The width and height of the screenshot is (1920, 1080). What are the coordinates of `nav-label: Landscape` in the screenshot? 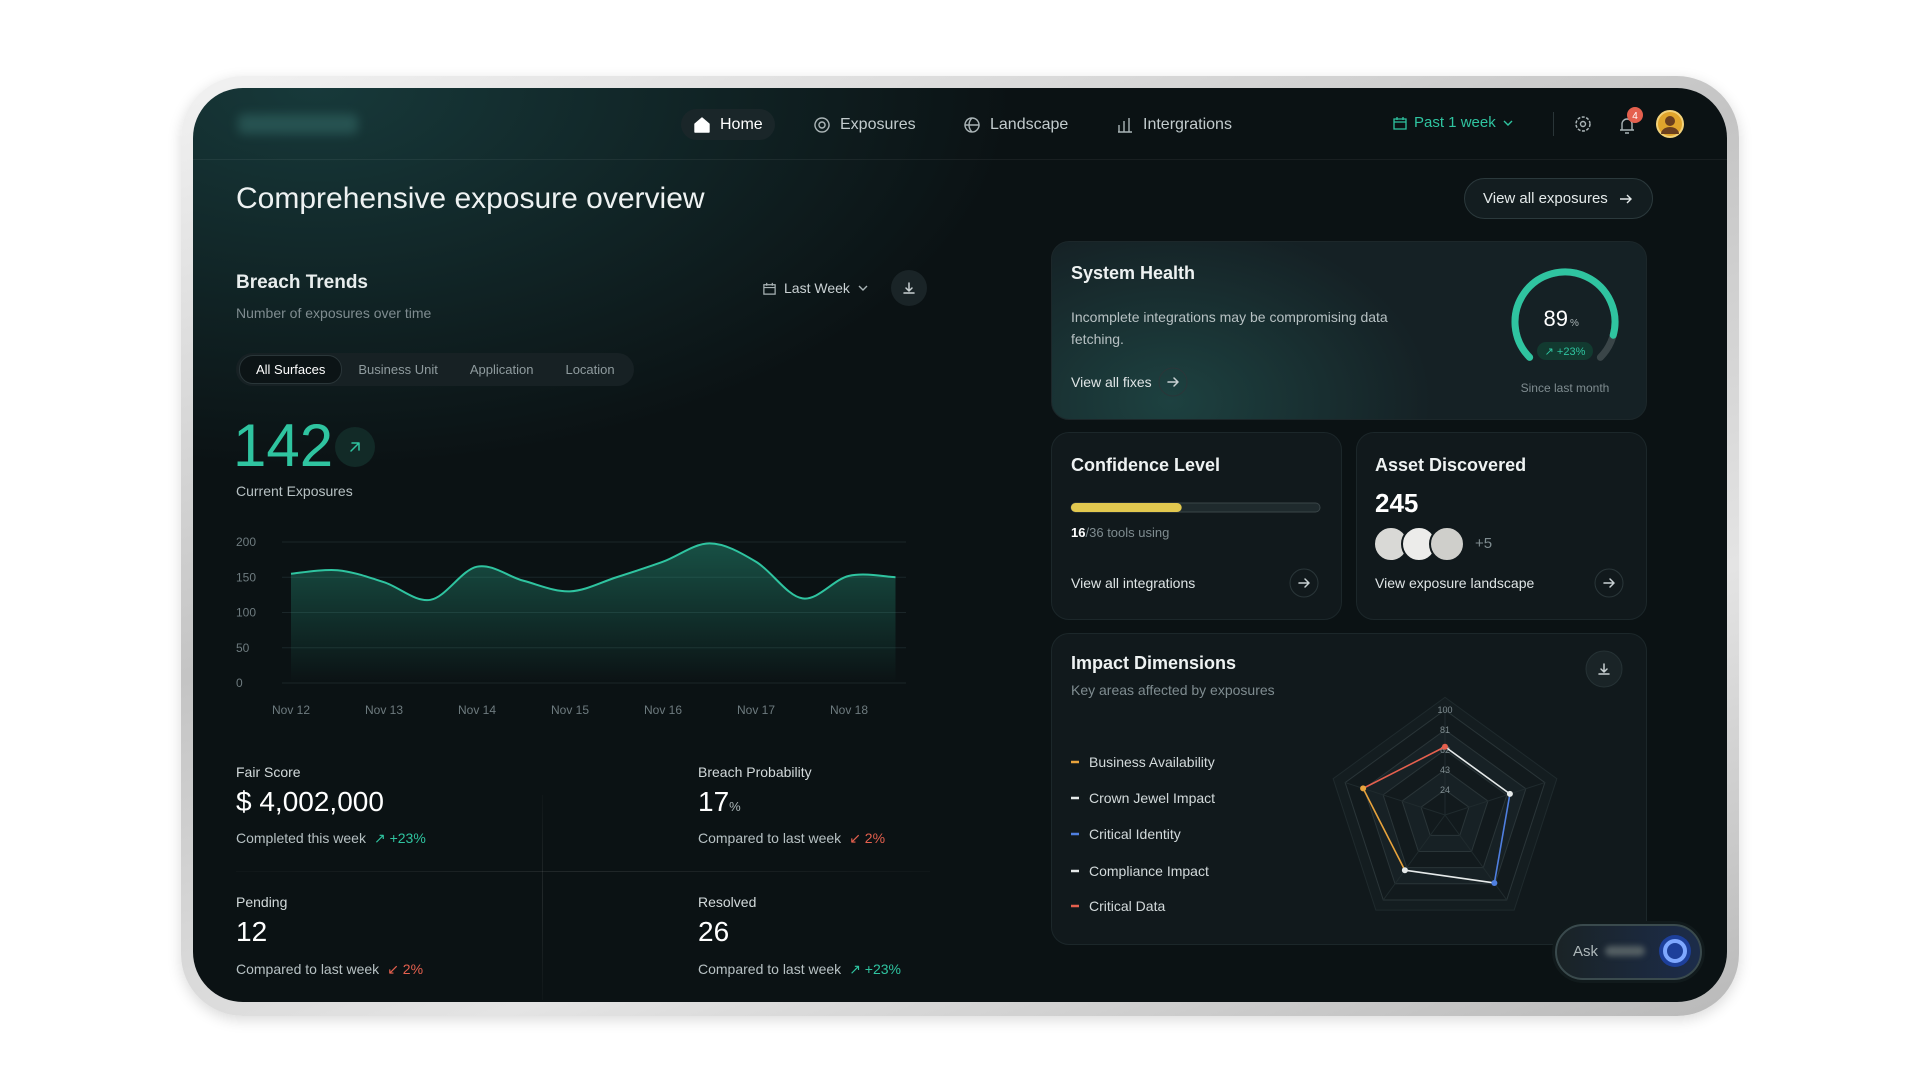 It's located at (1029, 124).